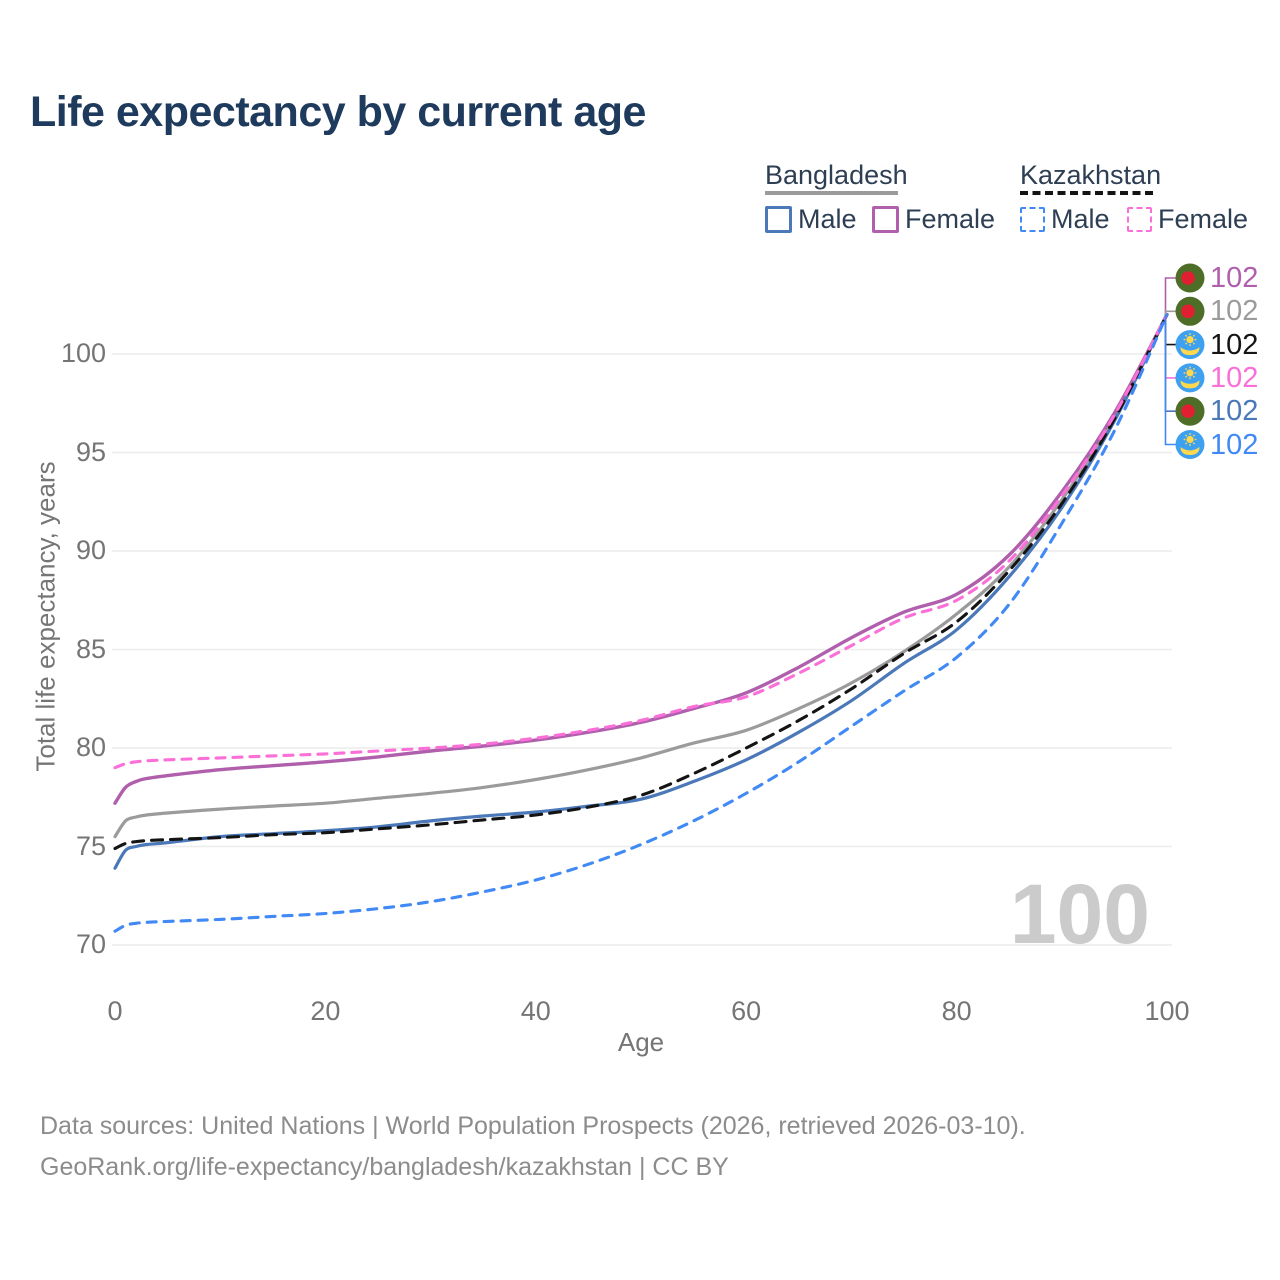  What do you see at coordinates (83, 353) in the screenshot?
I see `y-tick-label: 100` at bounding box center [83, 353].